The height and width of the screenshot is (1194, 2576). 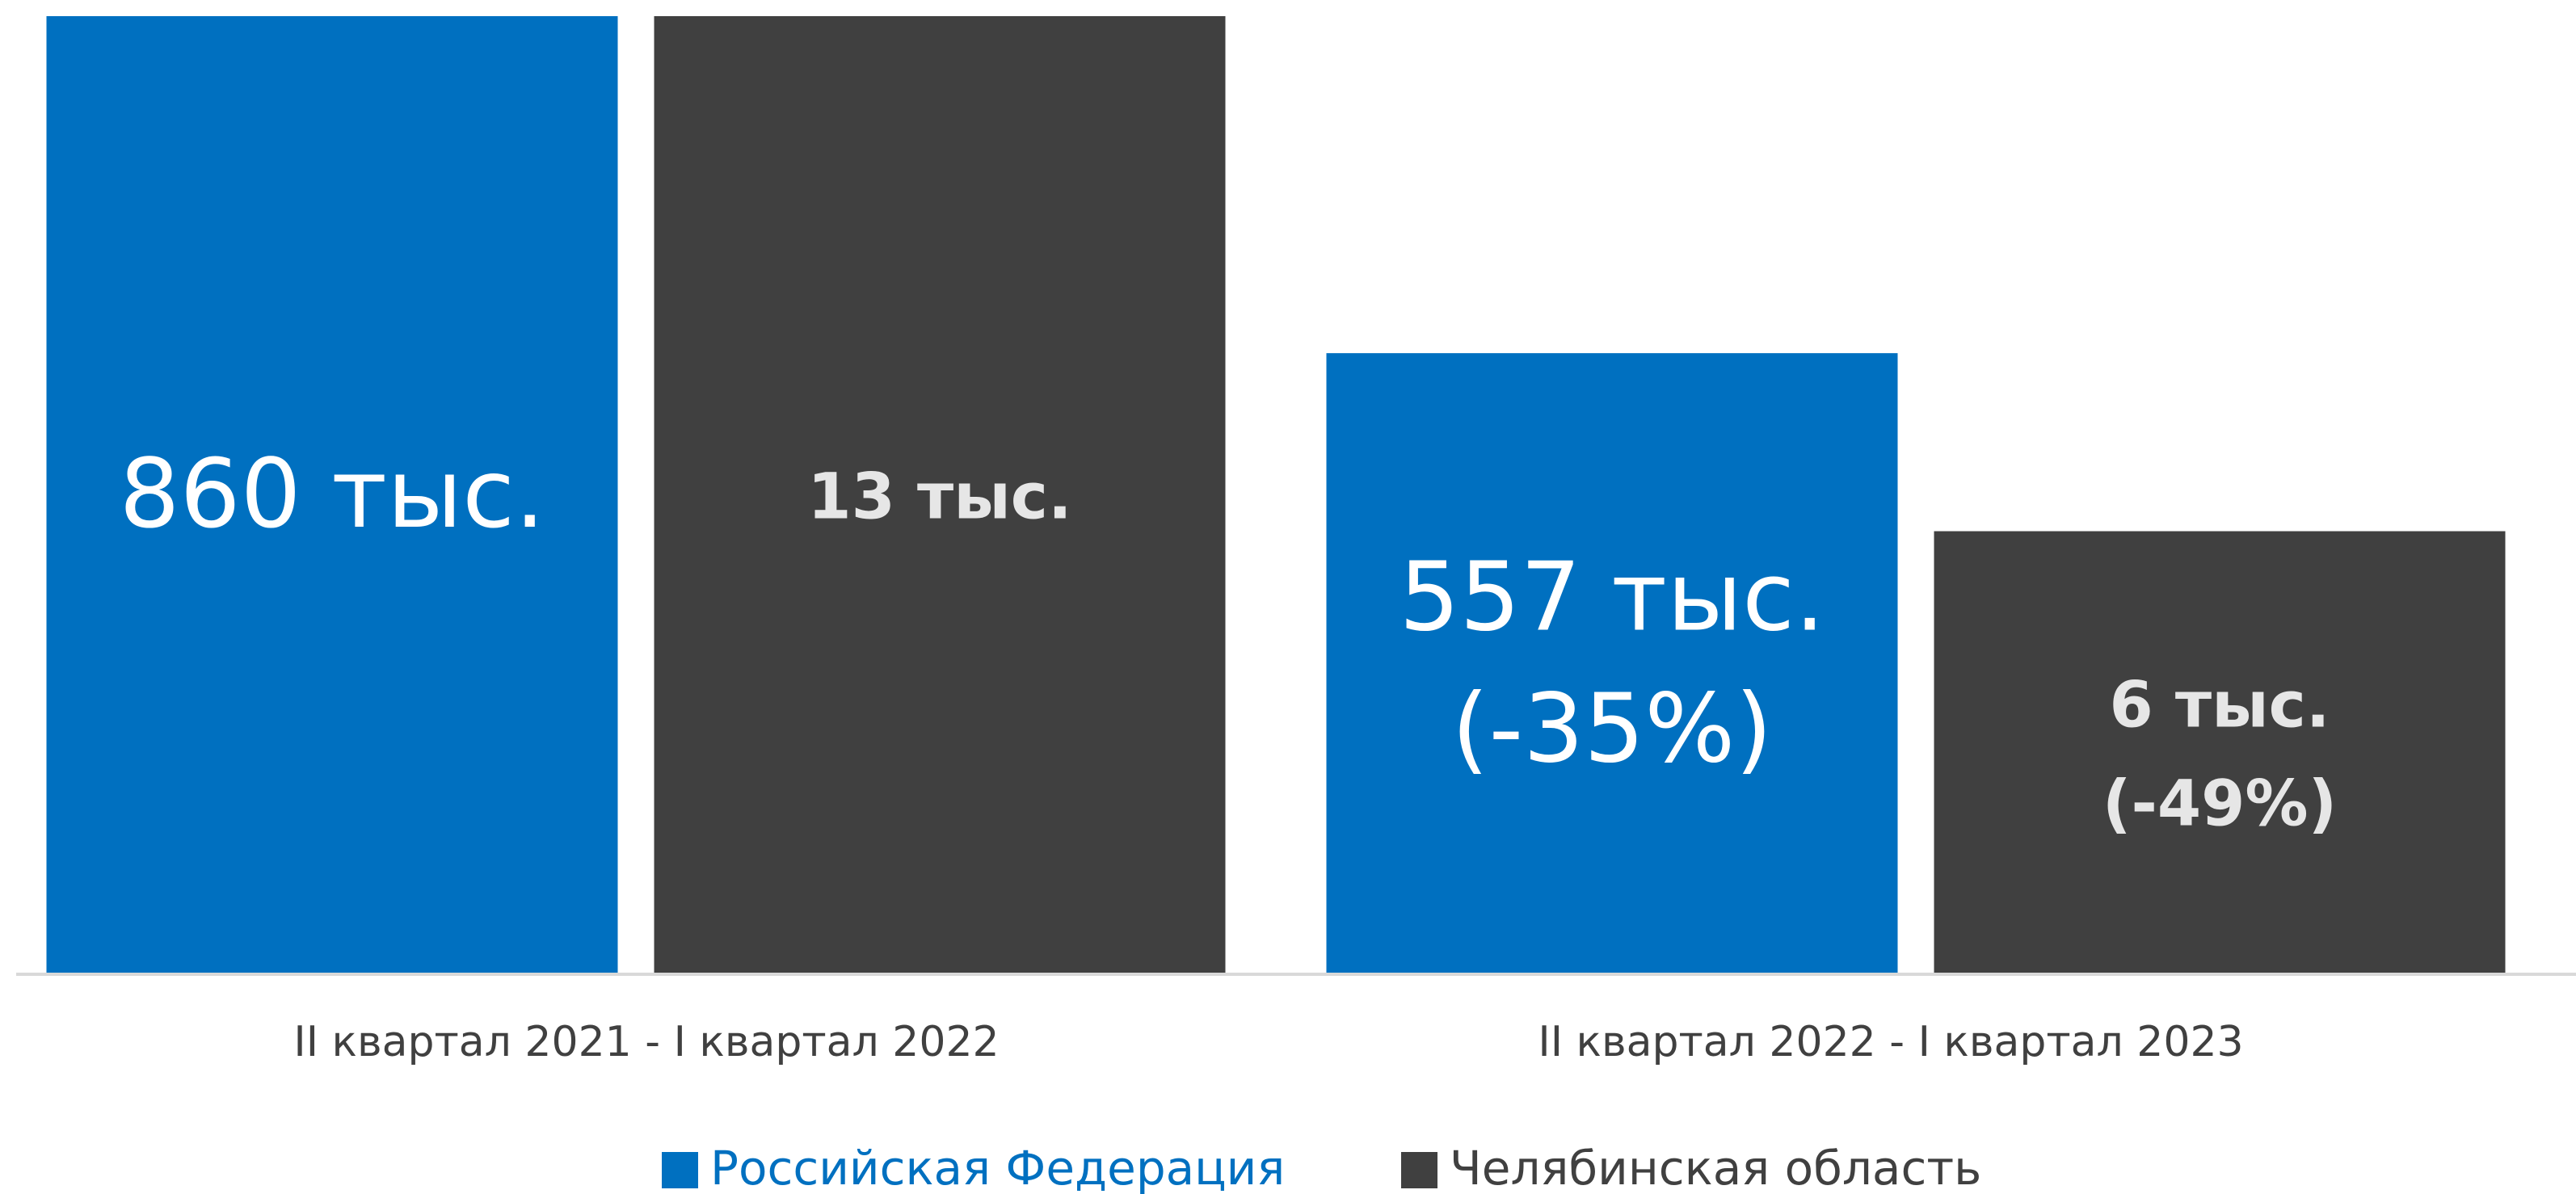 I want to click on x-tick-label: II квартал 2022 - I квартал 2023, so click(x=1890, y=1042).